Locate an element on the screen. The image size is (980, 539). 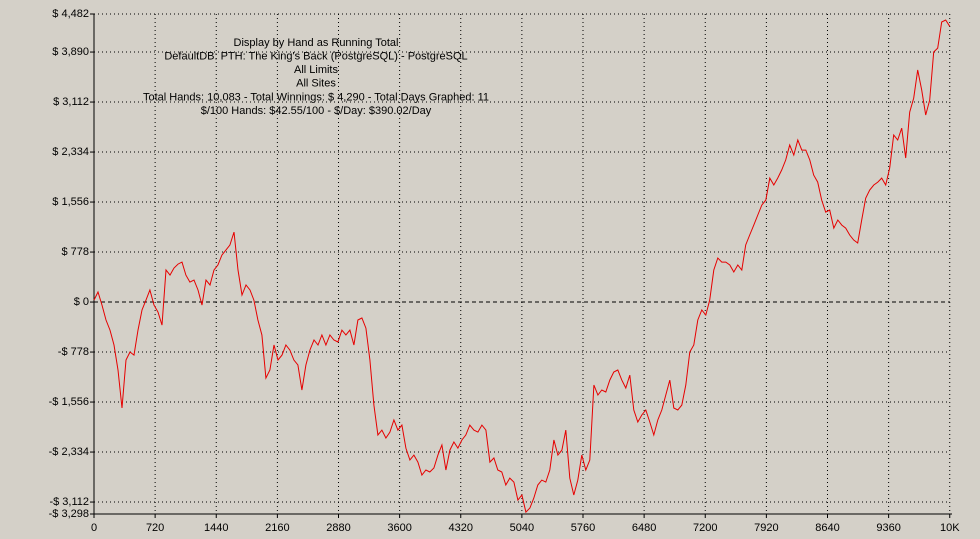
x-tick-label: 8640 is located at coordinates (827, 528).